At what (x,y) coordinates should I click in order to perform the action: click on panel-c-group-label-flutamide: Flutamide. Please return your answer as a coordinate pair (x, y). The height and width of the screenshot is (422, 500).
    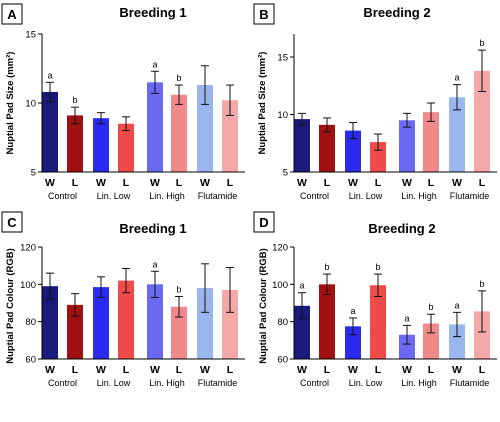
    Looking at the image, I should click on (218, 383).